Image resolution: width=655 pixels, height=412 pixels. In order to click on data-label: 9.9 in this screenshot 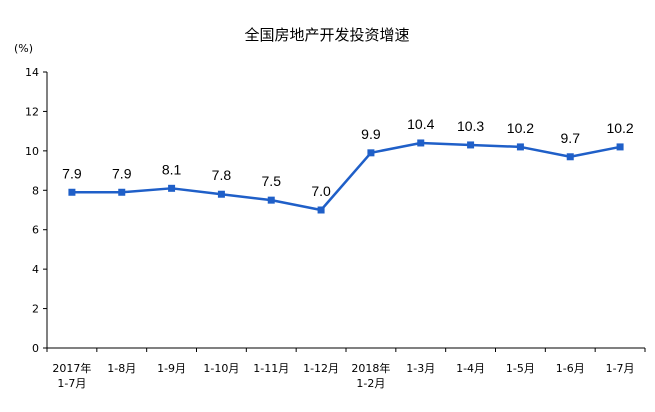, I will do `click(371, 134)`.